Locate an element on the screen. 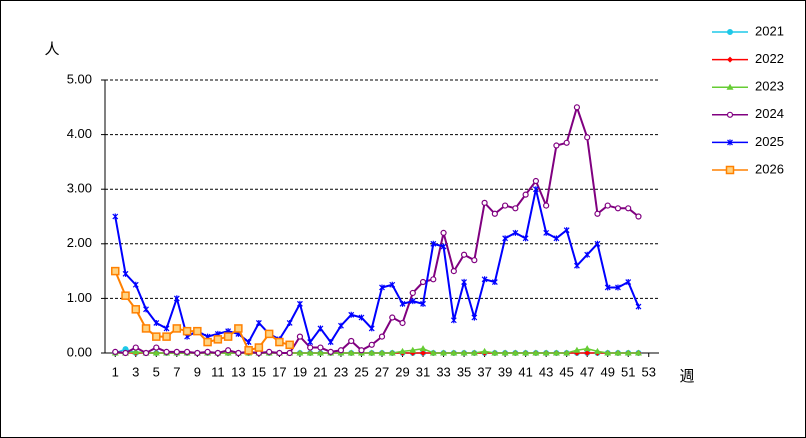 Image resolution: width=806 pixels, height=438 pixels. y-tick-label: 3.00 is located at coordinates (79, 188).